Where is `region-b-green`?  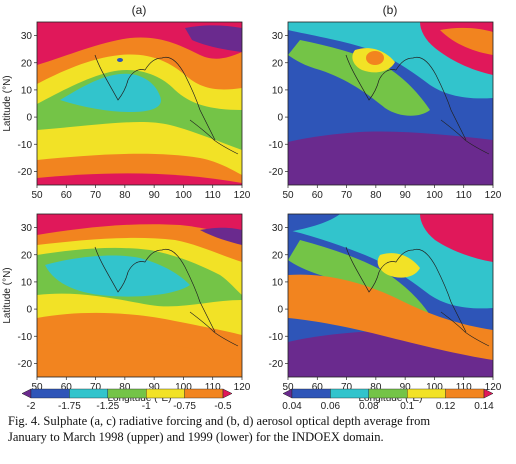 region-b-green is located at coordinates (359, 78).